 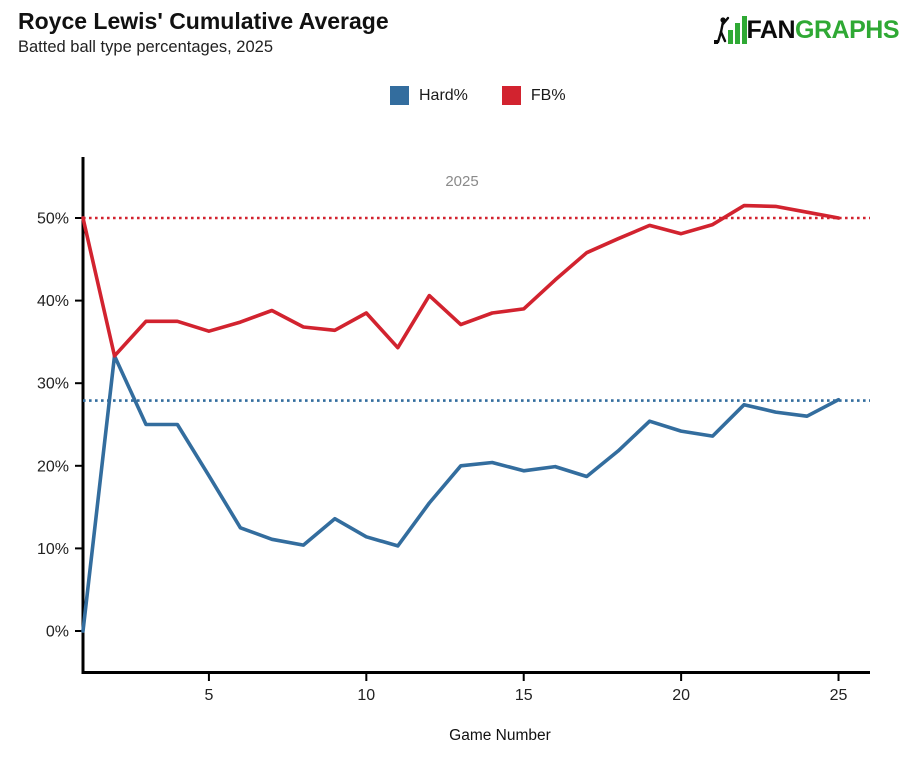 I want to click on logo-text: FANGRAPHS, so click(x=823, y=30).